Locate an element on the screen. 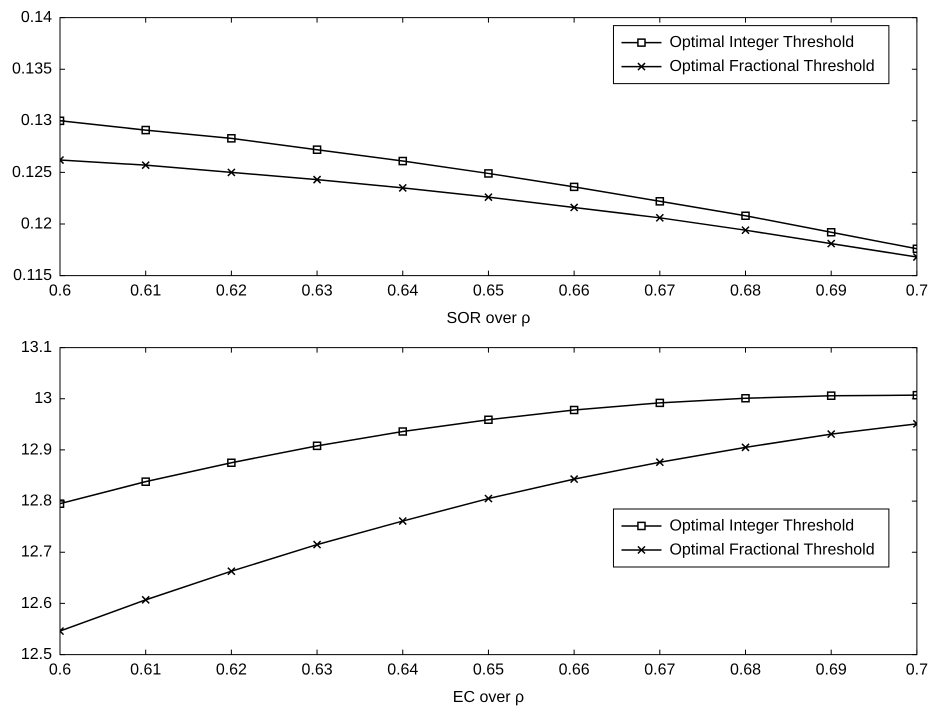 This screenshot has height=709, width=934. y-tick-label: 13 is located at coordinates (43, 399).